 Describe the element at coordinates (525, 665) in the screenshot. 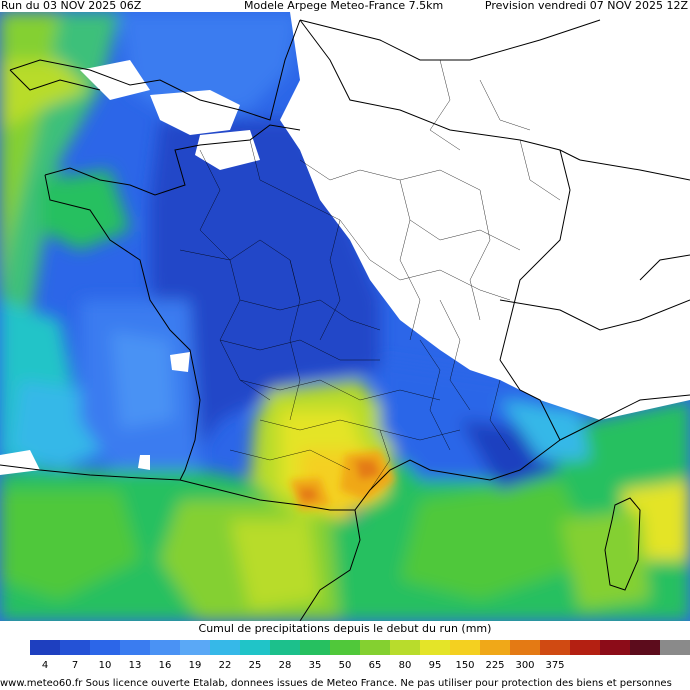

I see `colorbar-tick-label: 300` at that location.